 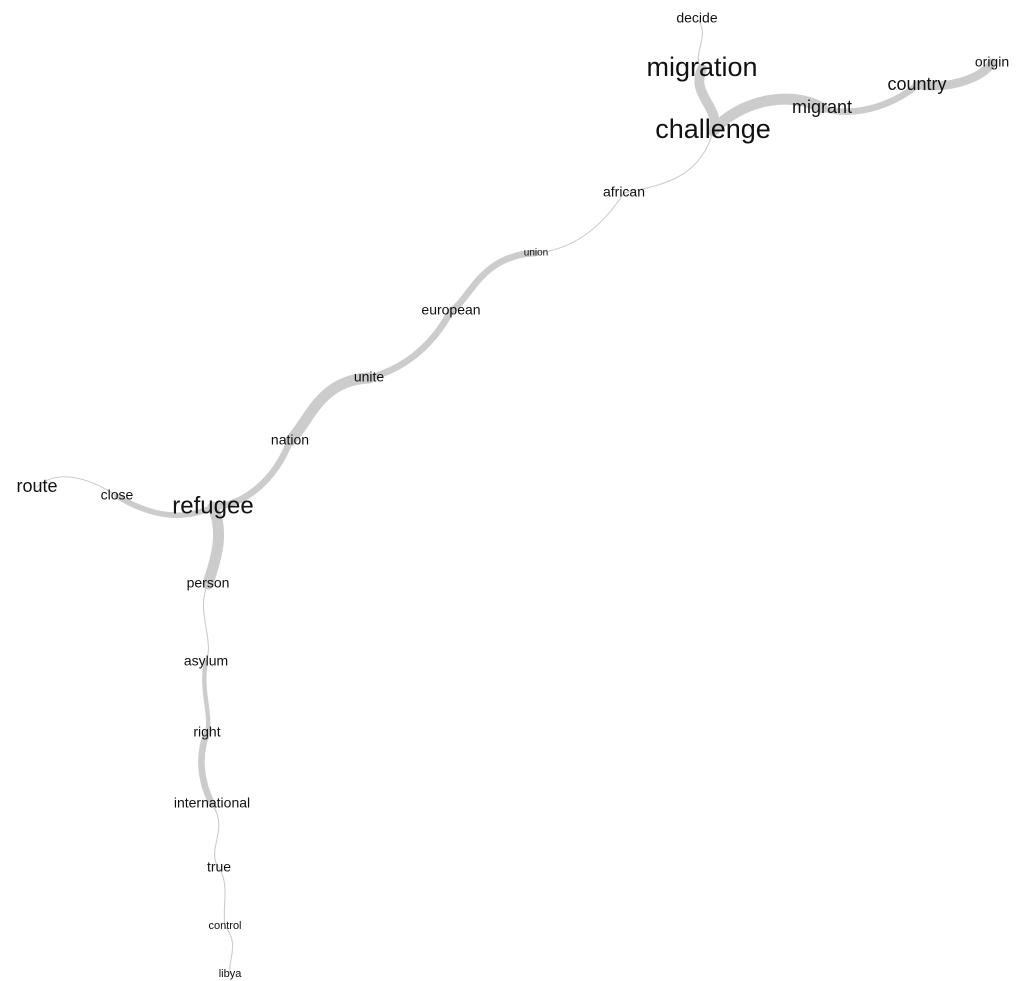 What do you see at coordinates (213, 545) in the screenshot?
I see `edge-refugee-person` at bounding box center [213, 545].